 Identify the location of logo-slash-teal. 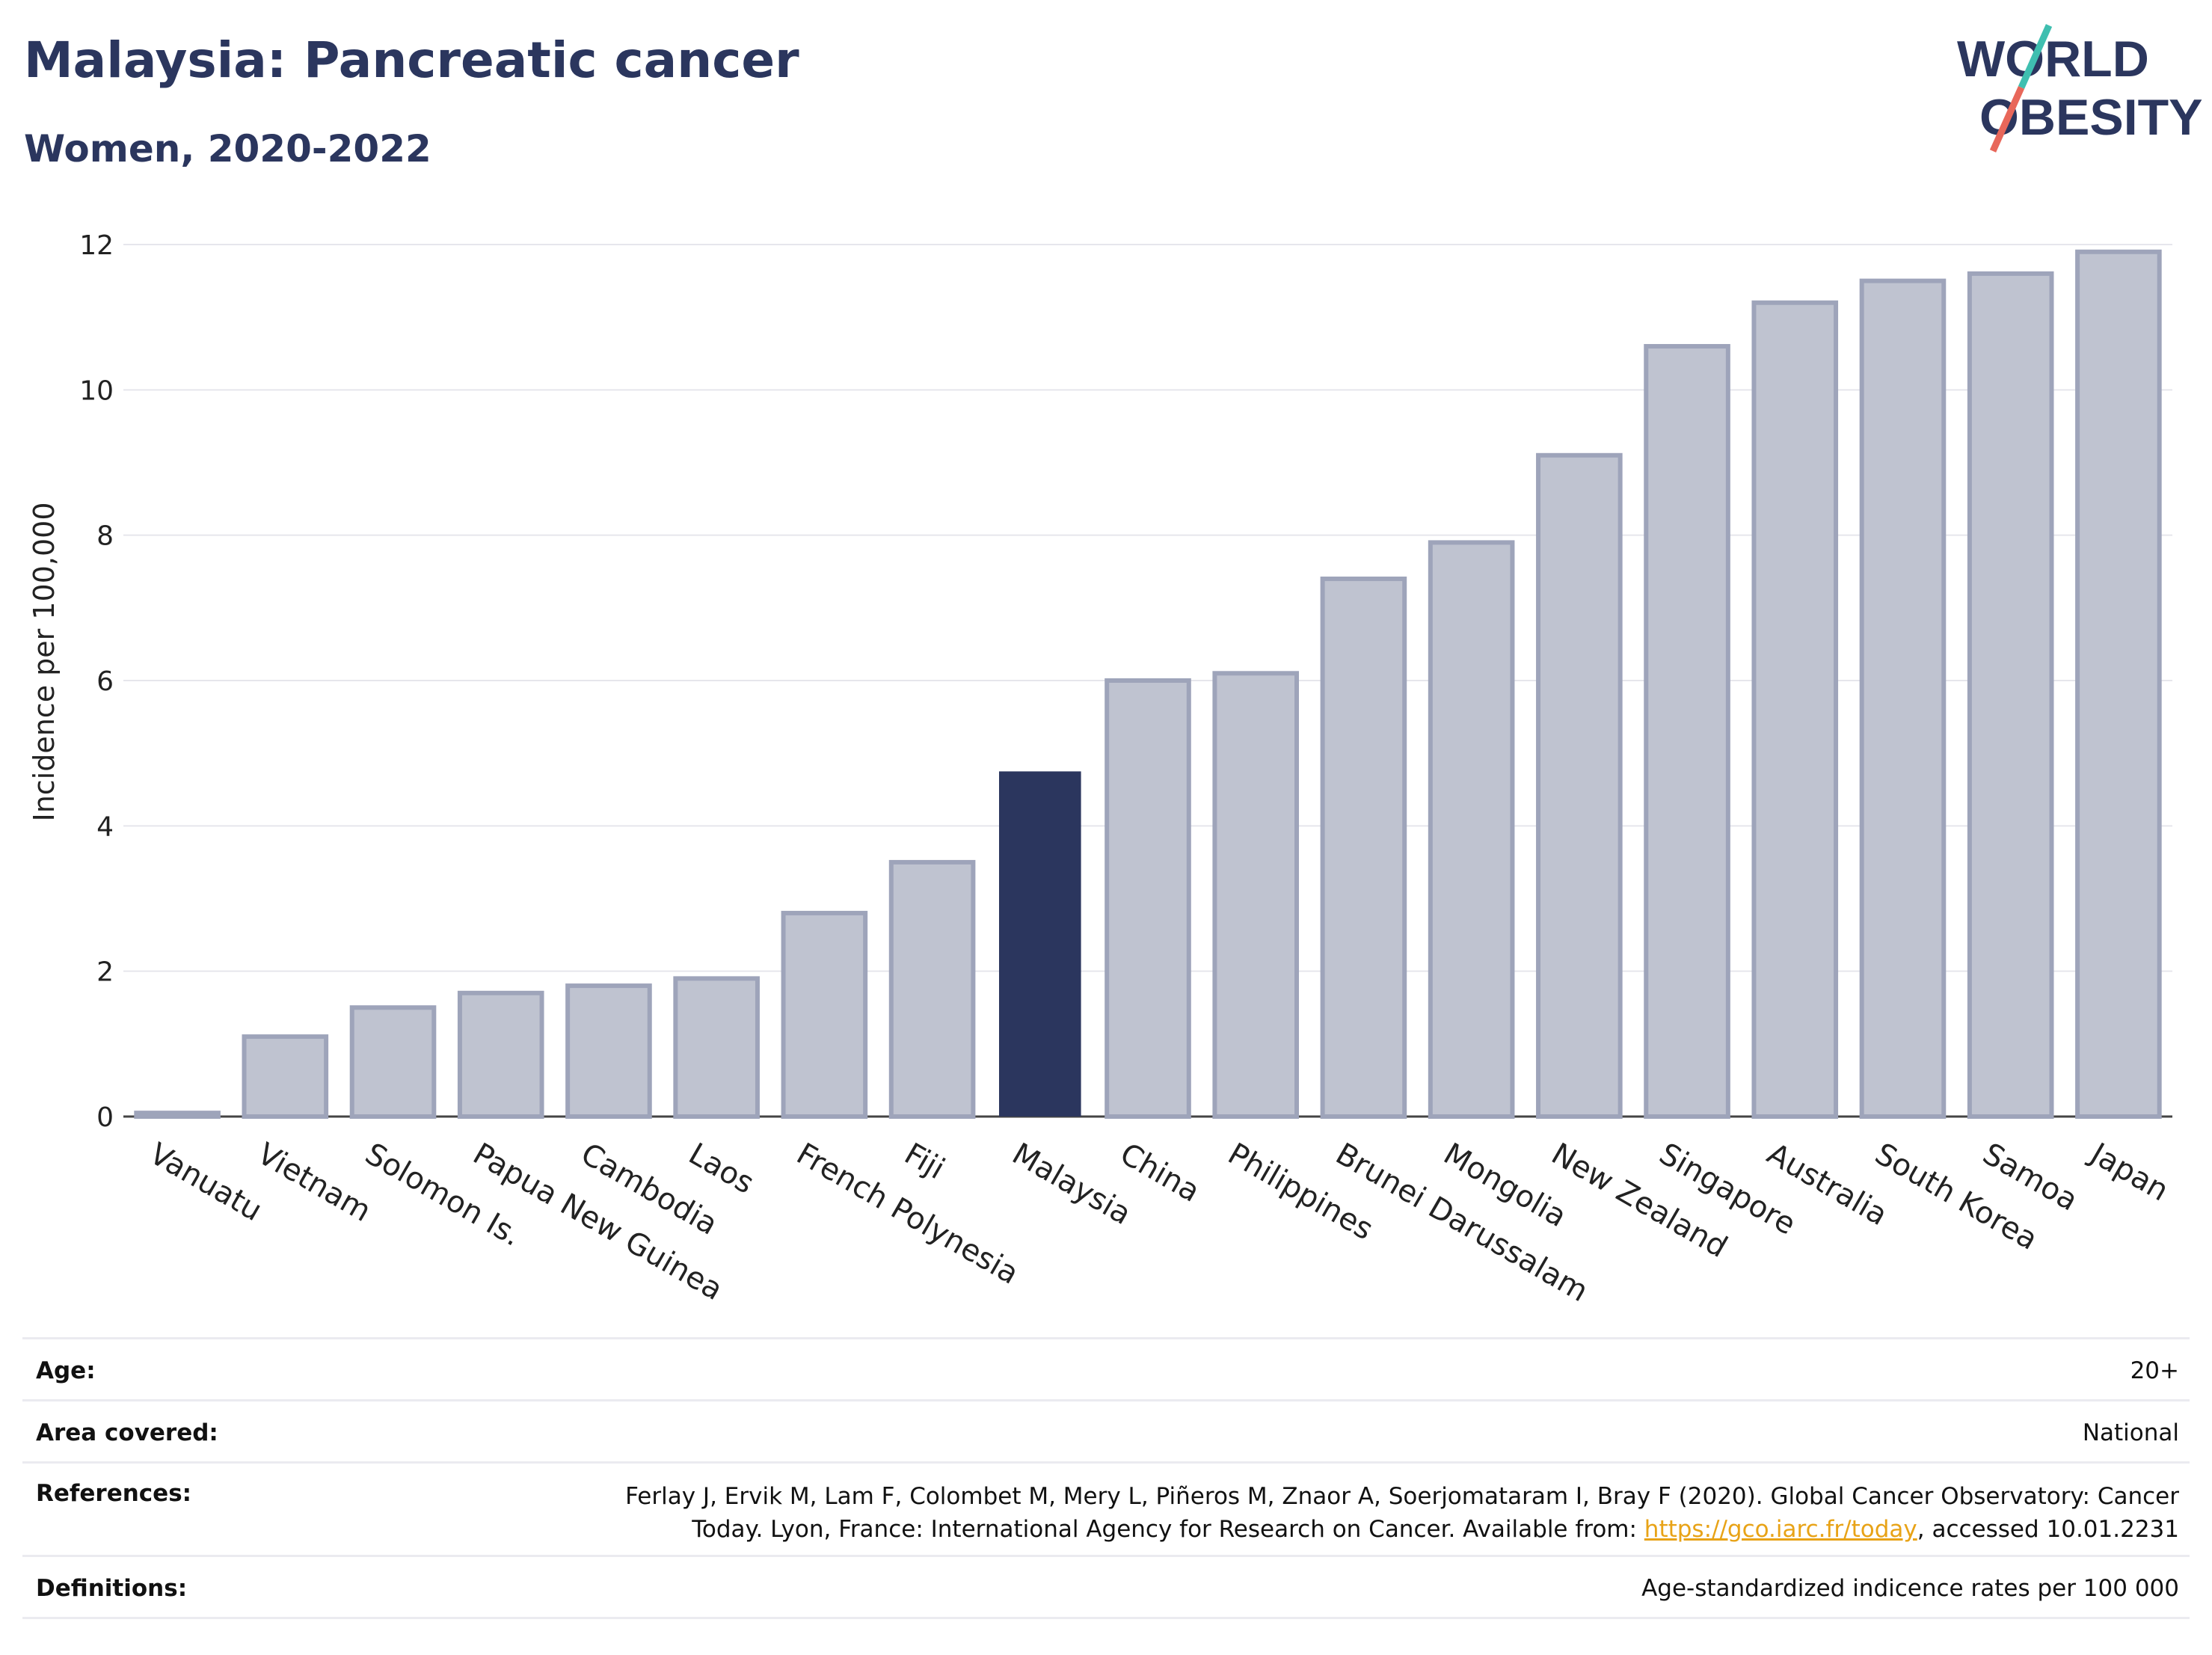
(2035, 56).